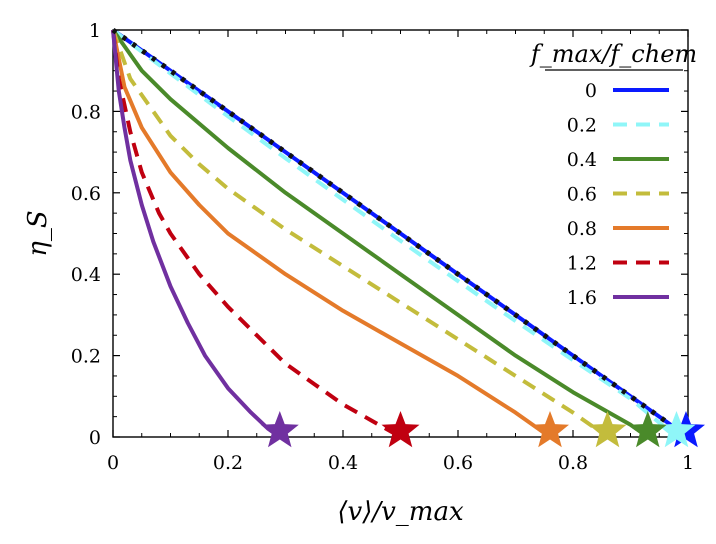 Image resolution: width=716 pixels, height=544 pixels. Describe the element at coordinates (582, 298) in the screenshot. I see `legend-label-7: 1.6` at that location.